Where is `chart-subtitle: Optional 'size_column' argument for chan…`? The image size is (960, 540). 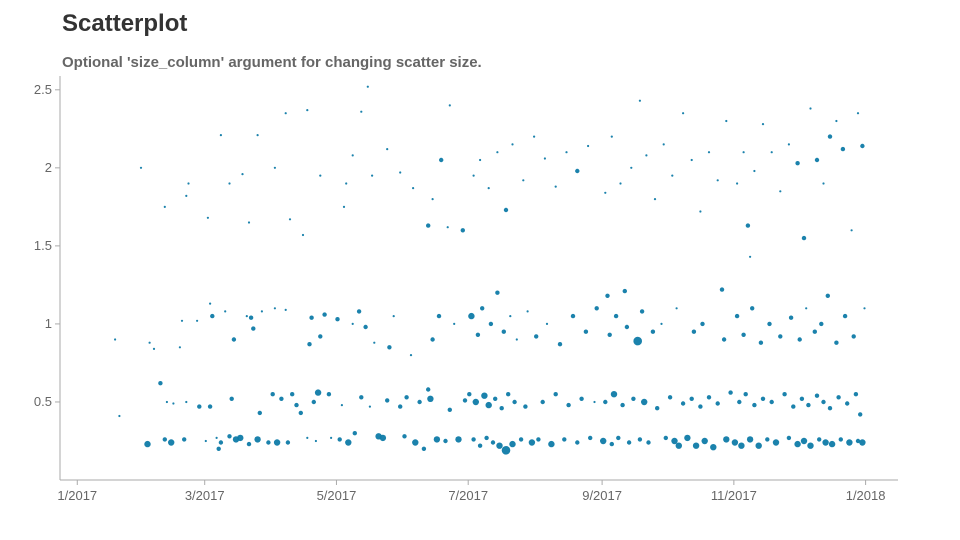
chart-subtitle: Optional 'size_column' argument for chan… is located at coordinates (272, 62).